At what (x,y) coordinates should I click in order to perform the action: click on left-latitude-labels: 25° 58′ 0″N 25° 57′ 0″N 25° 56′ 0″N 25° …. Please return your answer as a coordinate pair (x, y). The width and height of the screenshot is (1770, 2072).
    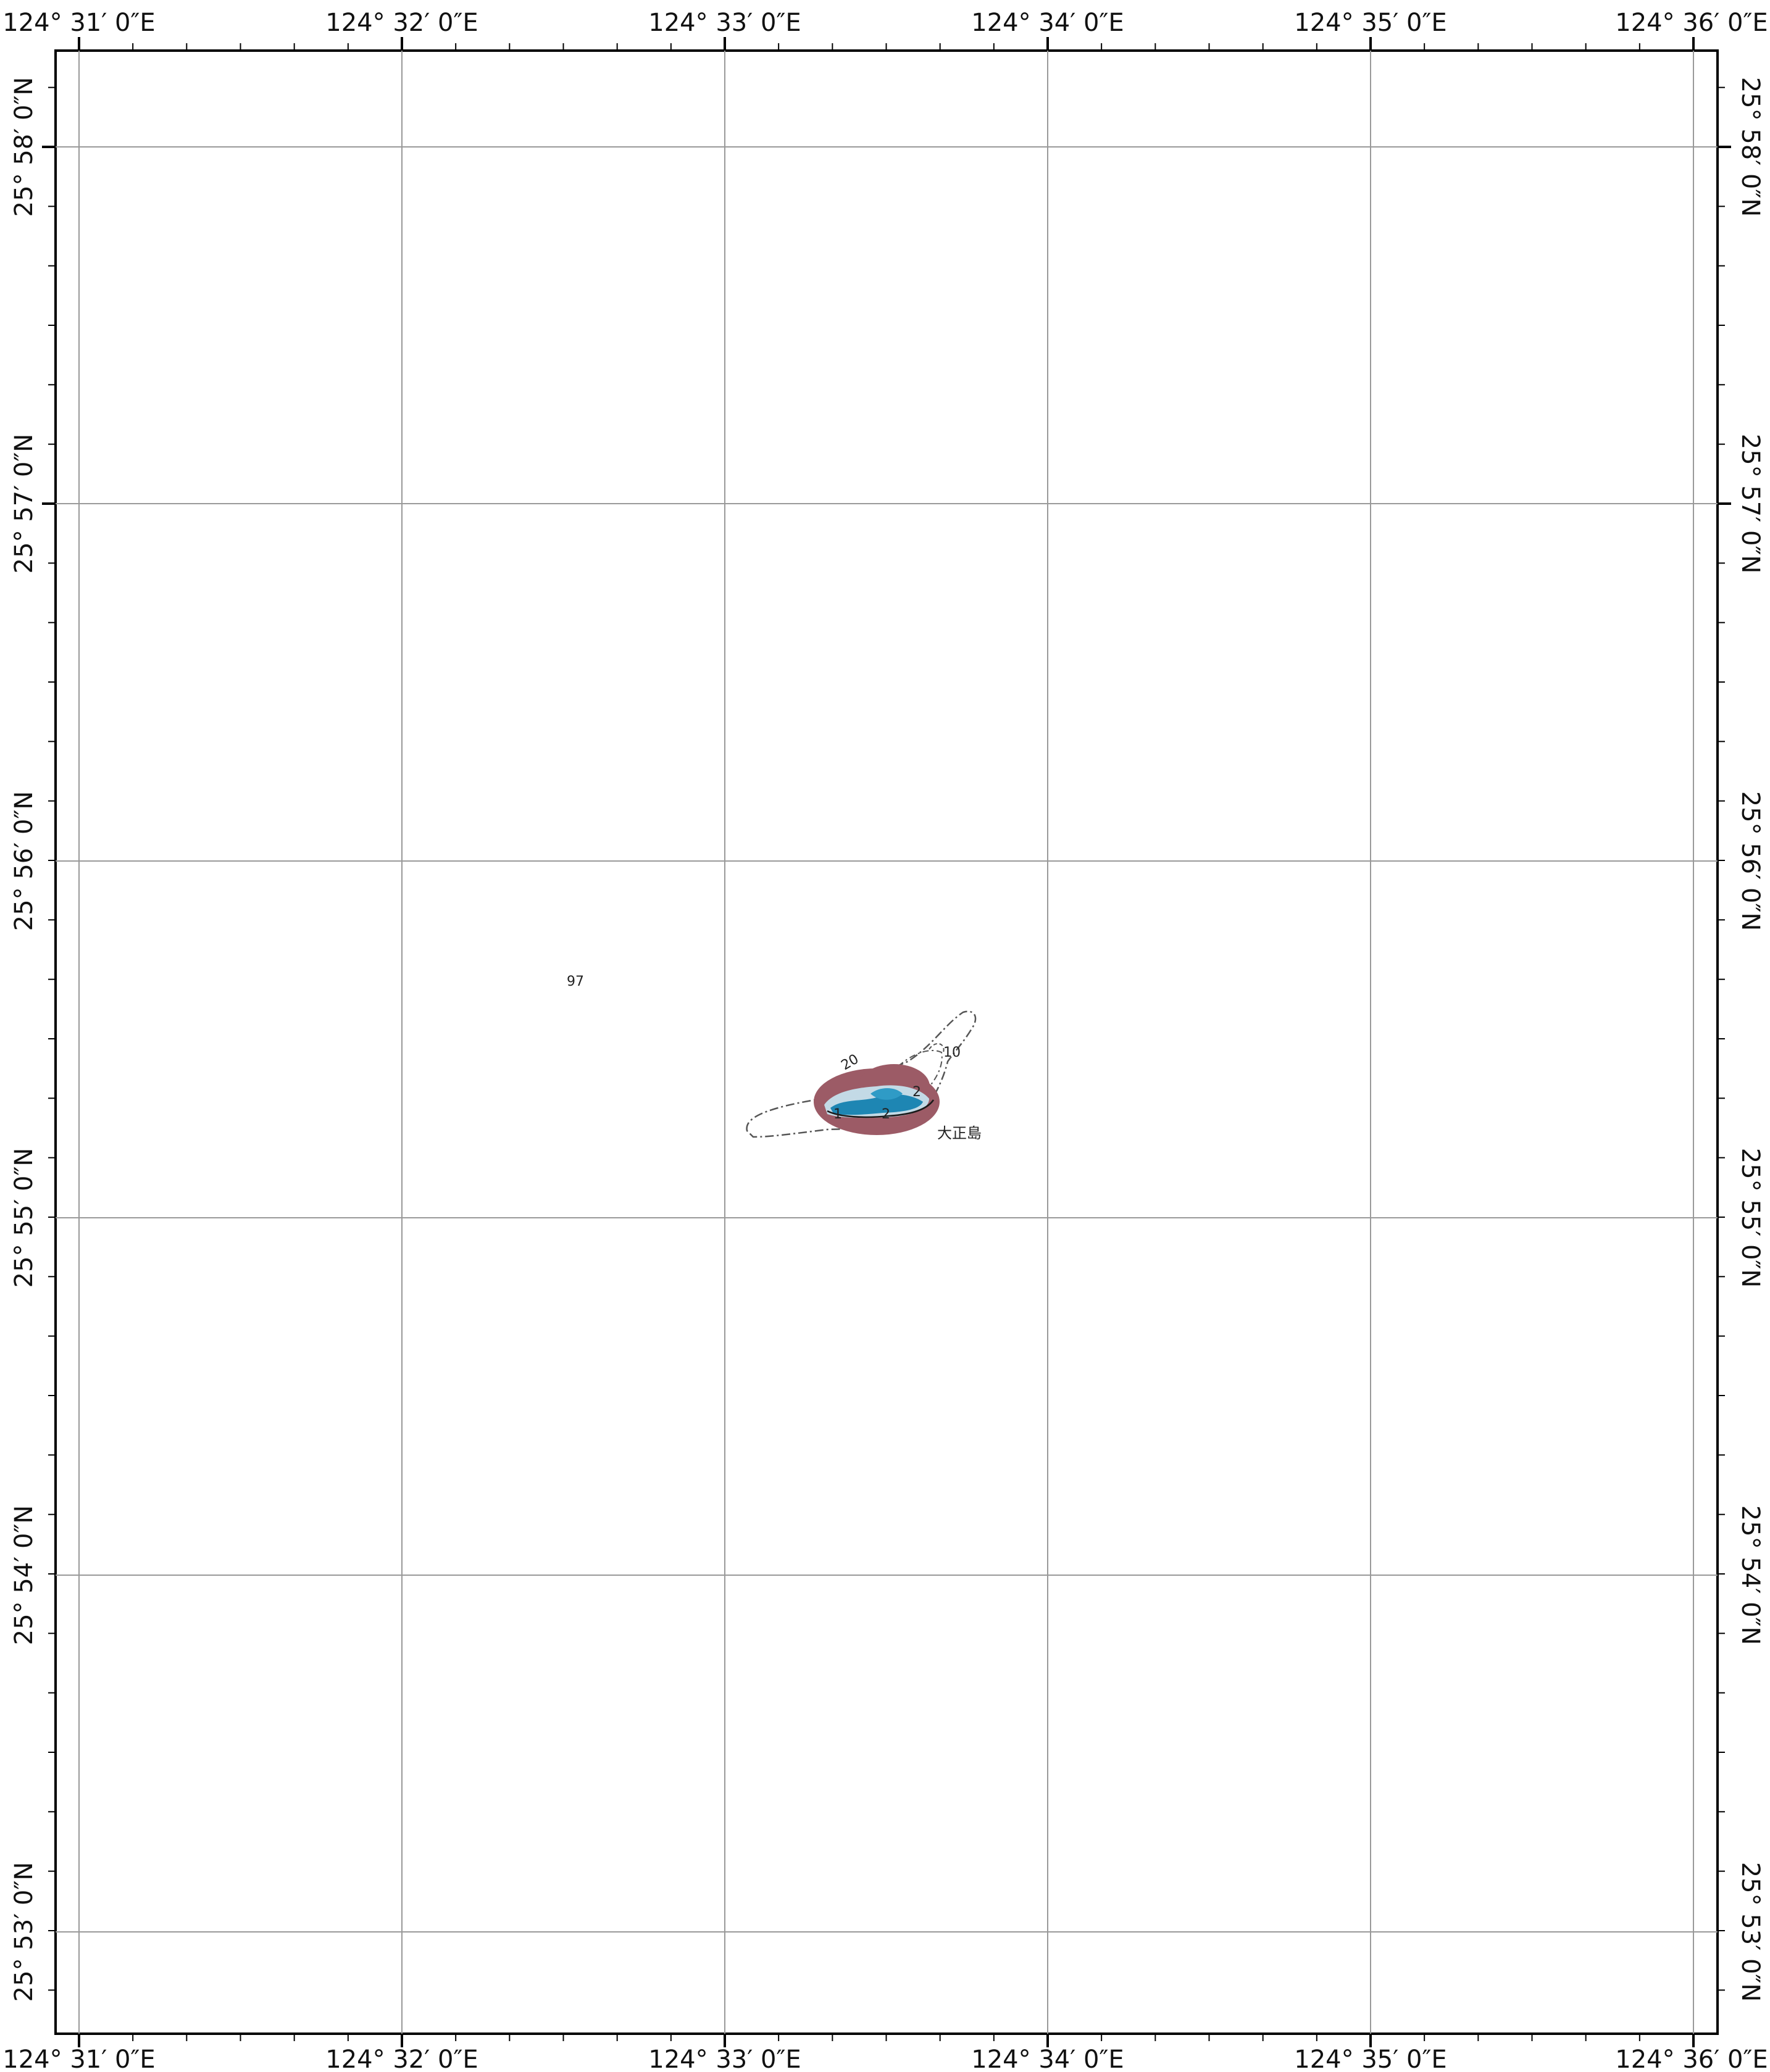
    Looking at the image, I should click on (24, 1039).